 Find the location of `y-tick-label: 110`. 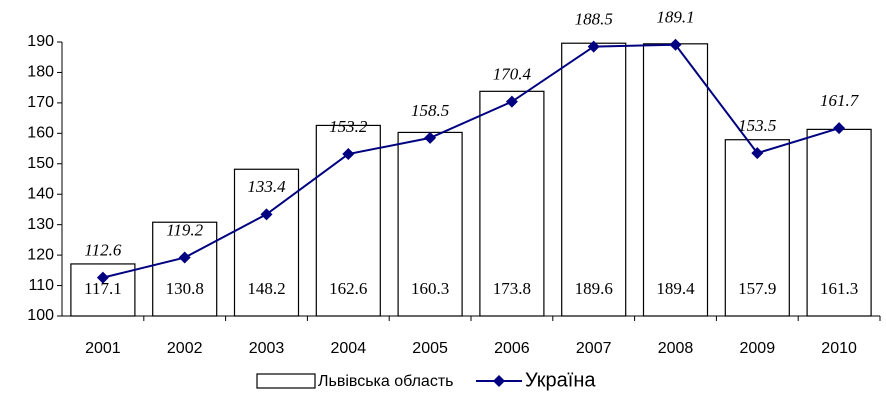

y-tick-label: 110 is located at coordinates (41, 285).